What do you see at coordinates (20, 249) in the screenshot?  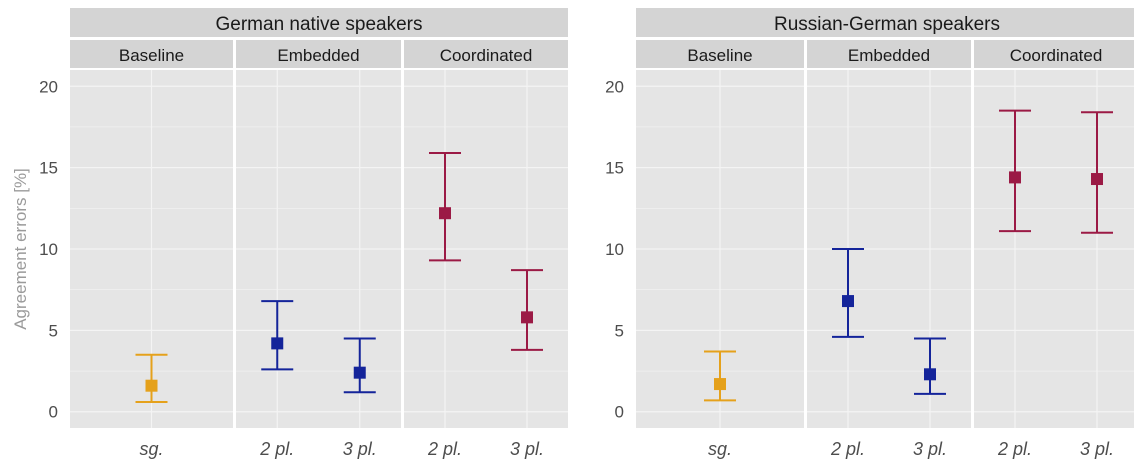 I see `y-axis-title: Agreement errors [%]` at bounding box center [20, 249].